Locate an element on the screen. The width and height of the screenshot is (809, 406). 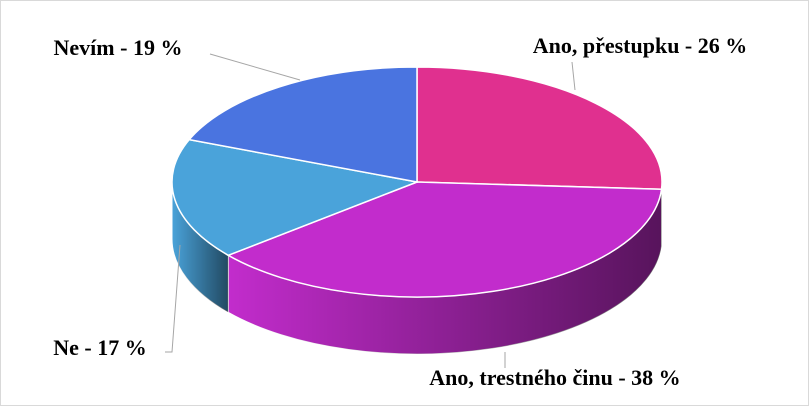
slice-side-shade is located at coordinates (200, 247).